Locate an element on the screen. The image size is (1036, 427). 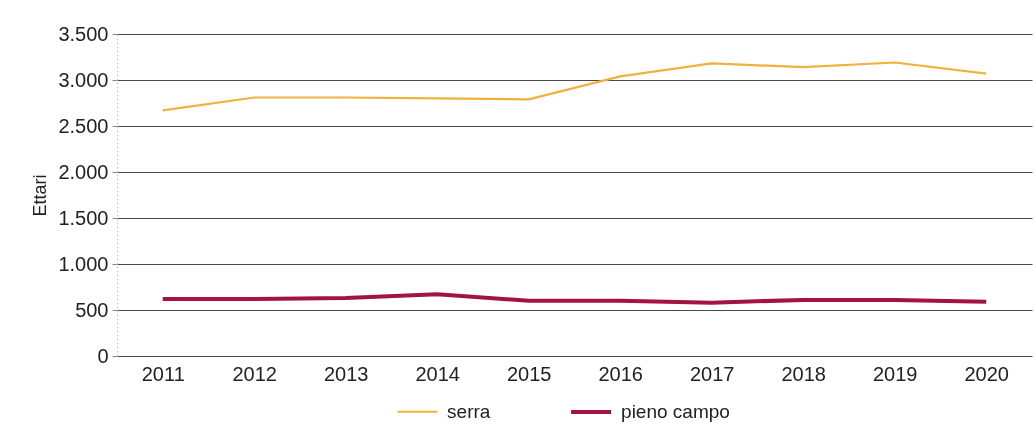
y-tick-label: 1.500 is located at coordinates (83, 217).